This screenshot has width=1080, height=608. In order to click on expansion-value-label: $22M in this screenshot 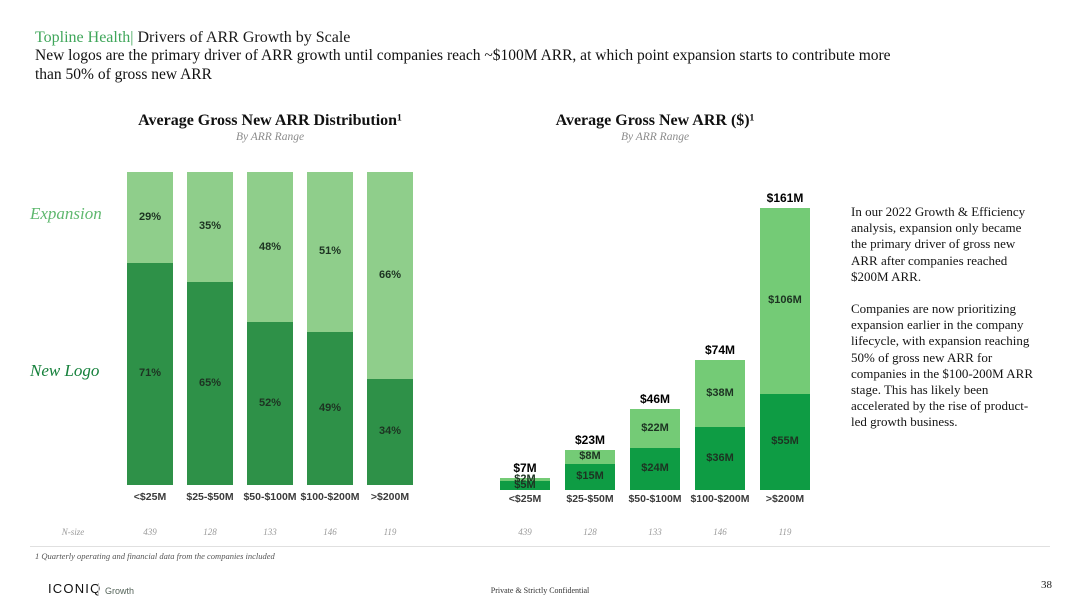, I will do `click(655, 428)`.